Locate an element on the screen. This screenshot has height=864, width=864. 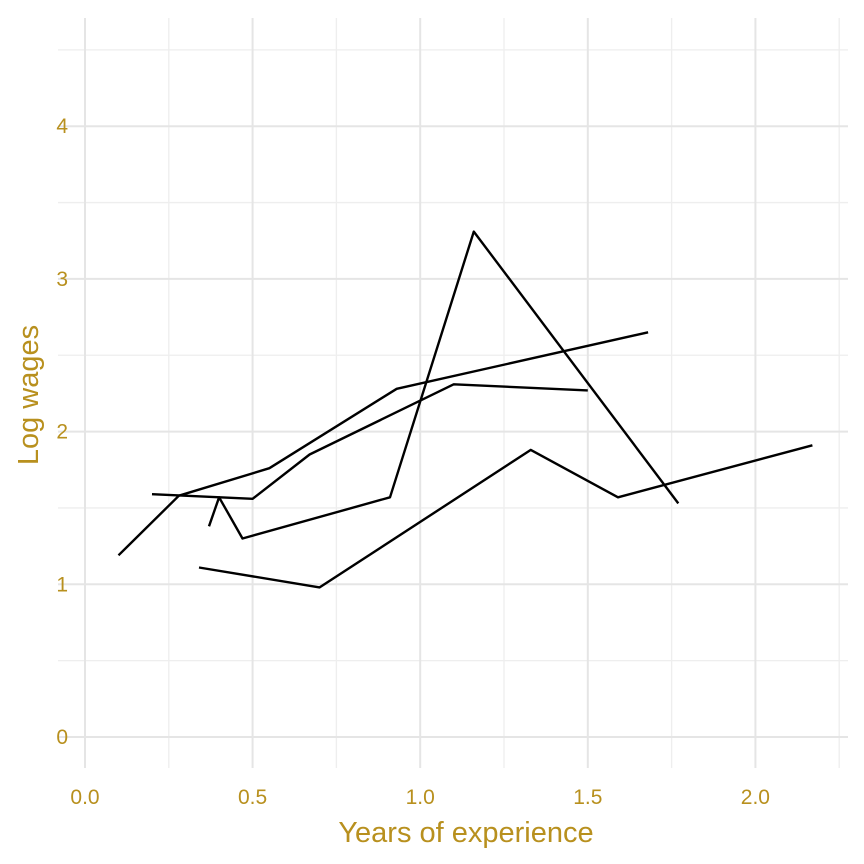
x-axis-title: Years of experience is located at coordinates (465, 833).